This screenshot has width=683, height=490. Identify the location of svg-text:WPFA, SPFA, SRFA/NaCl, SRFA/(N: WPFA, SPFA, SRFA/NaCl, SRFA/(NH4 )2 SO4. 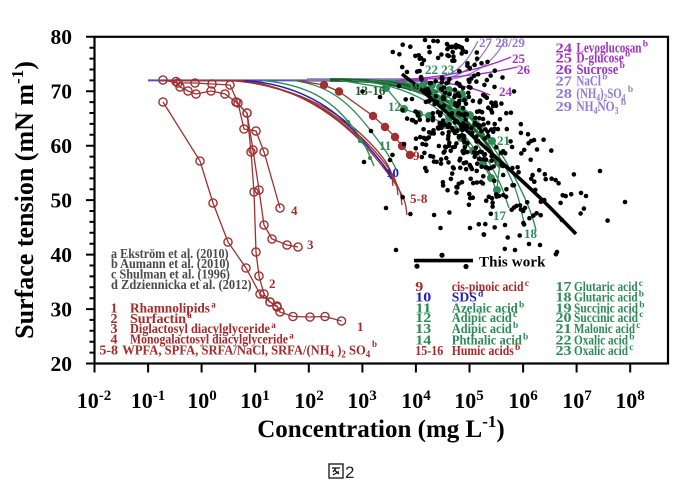
(246, 352).